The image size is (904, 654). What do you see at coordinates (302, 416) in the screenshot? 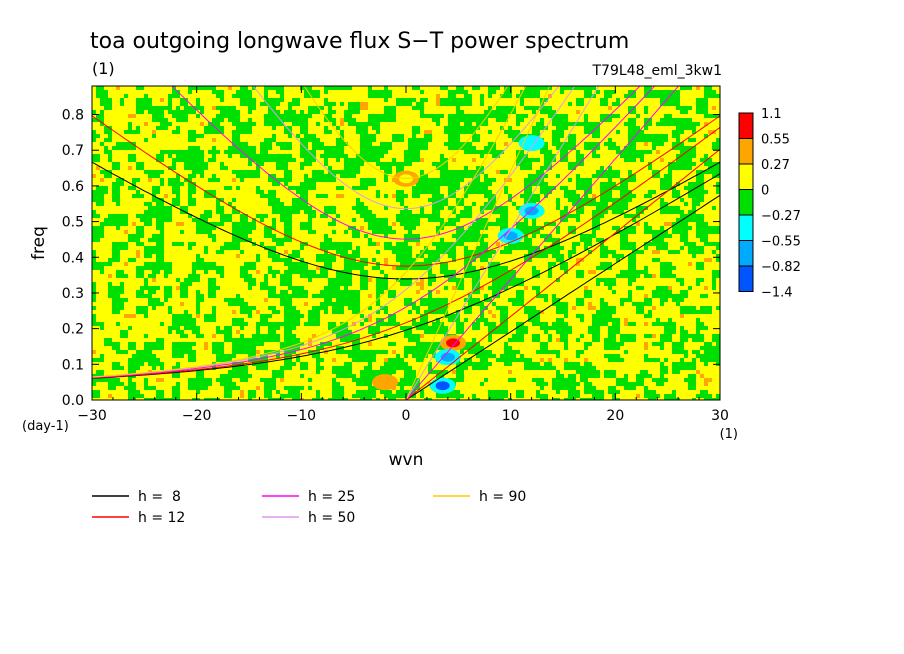
I see `x-tick-label-2: −10` at bounding box center [302, 416].